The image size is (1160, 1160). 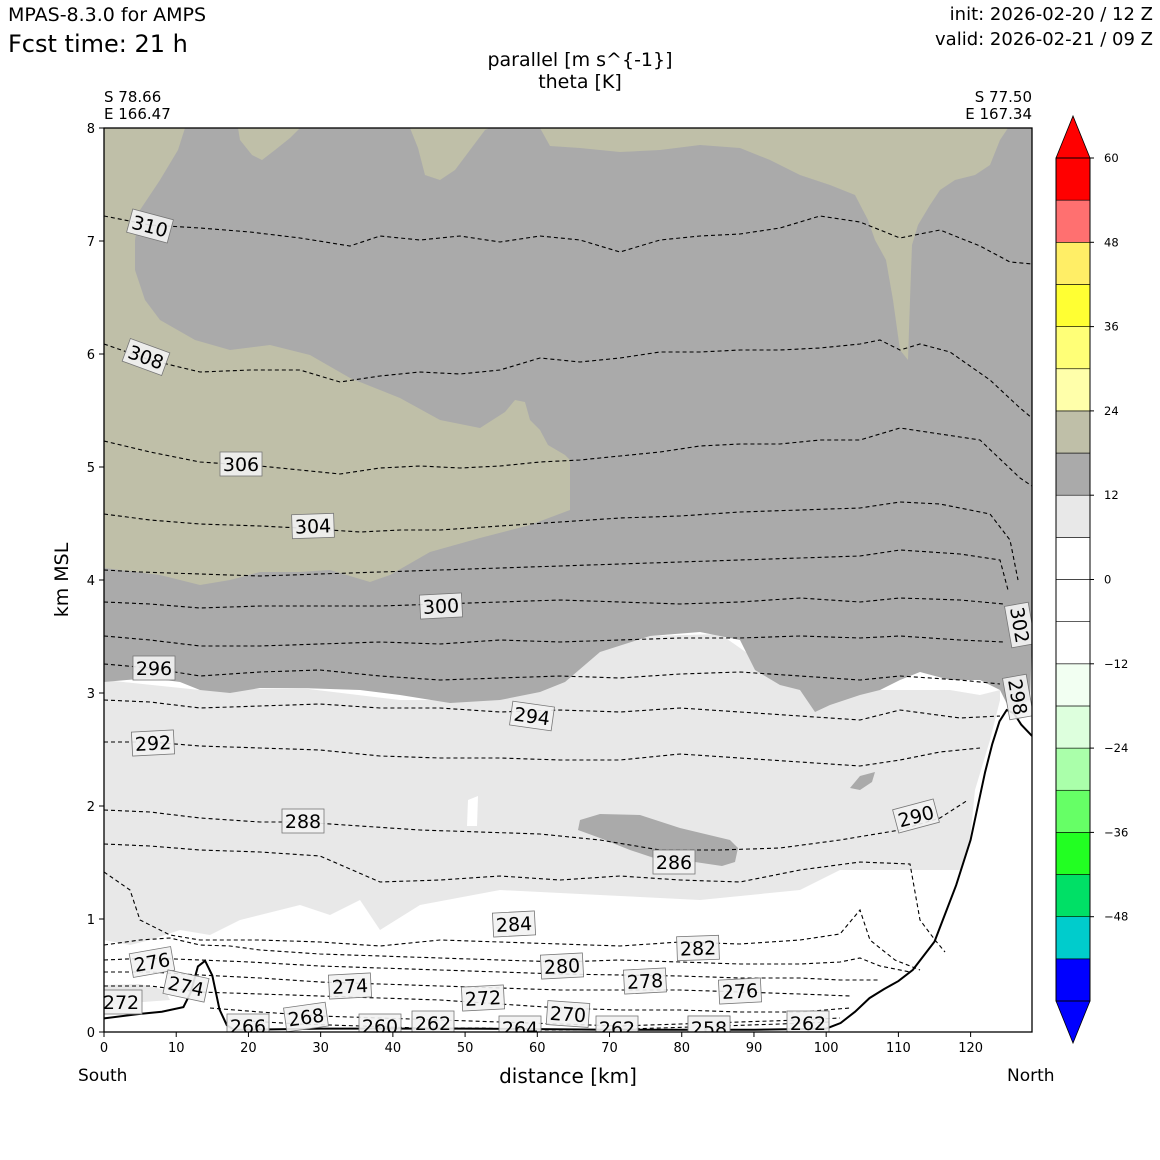 What do you see at coordinates (568, 1076) in the screenshot?
I see `x-axis-label: distance [km]` at bounding box center [568, 1076].